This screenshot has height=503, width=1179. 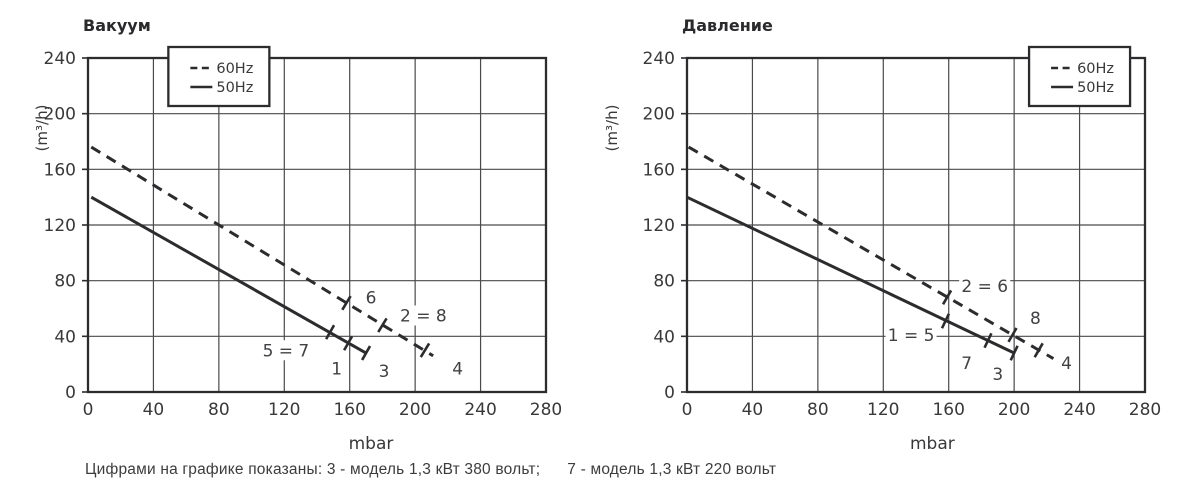 I want to click on chart-title: Давление, so click(x=727, y=25).